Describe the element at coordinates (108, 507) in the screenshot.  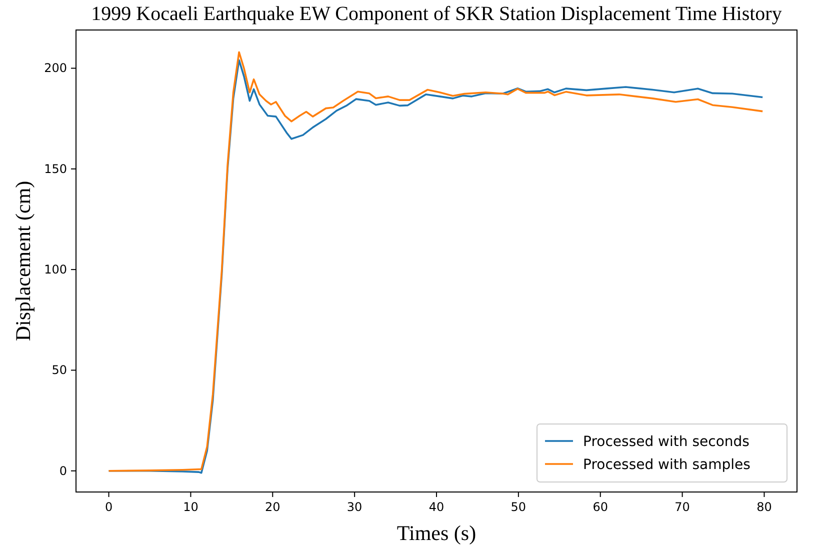
I see `x-tick-label: 0` at that location.